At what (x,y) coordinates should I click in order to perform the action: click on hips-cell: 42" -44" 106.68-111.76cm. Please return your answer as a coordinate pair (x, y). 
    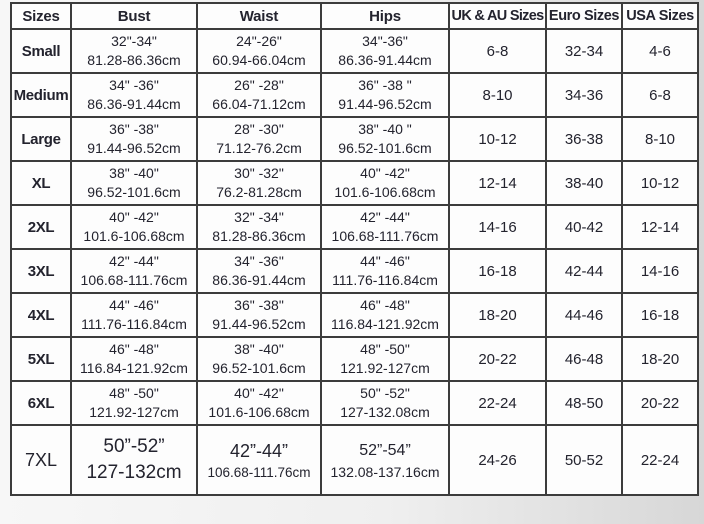
    Looking at the image, I should click on (385, 227).